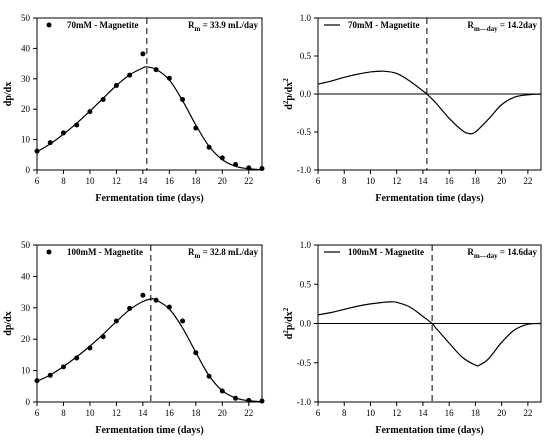 The height and width of the screenshot is (442, 550). I want to click on y-axis-title: dp/dx, so click(8, 323).